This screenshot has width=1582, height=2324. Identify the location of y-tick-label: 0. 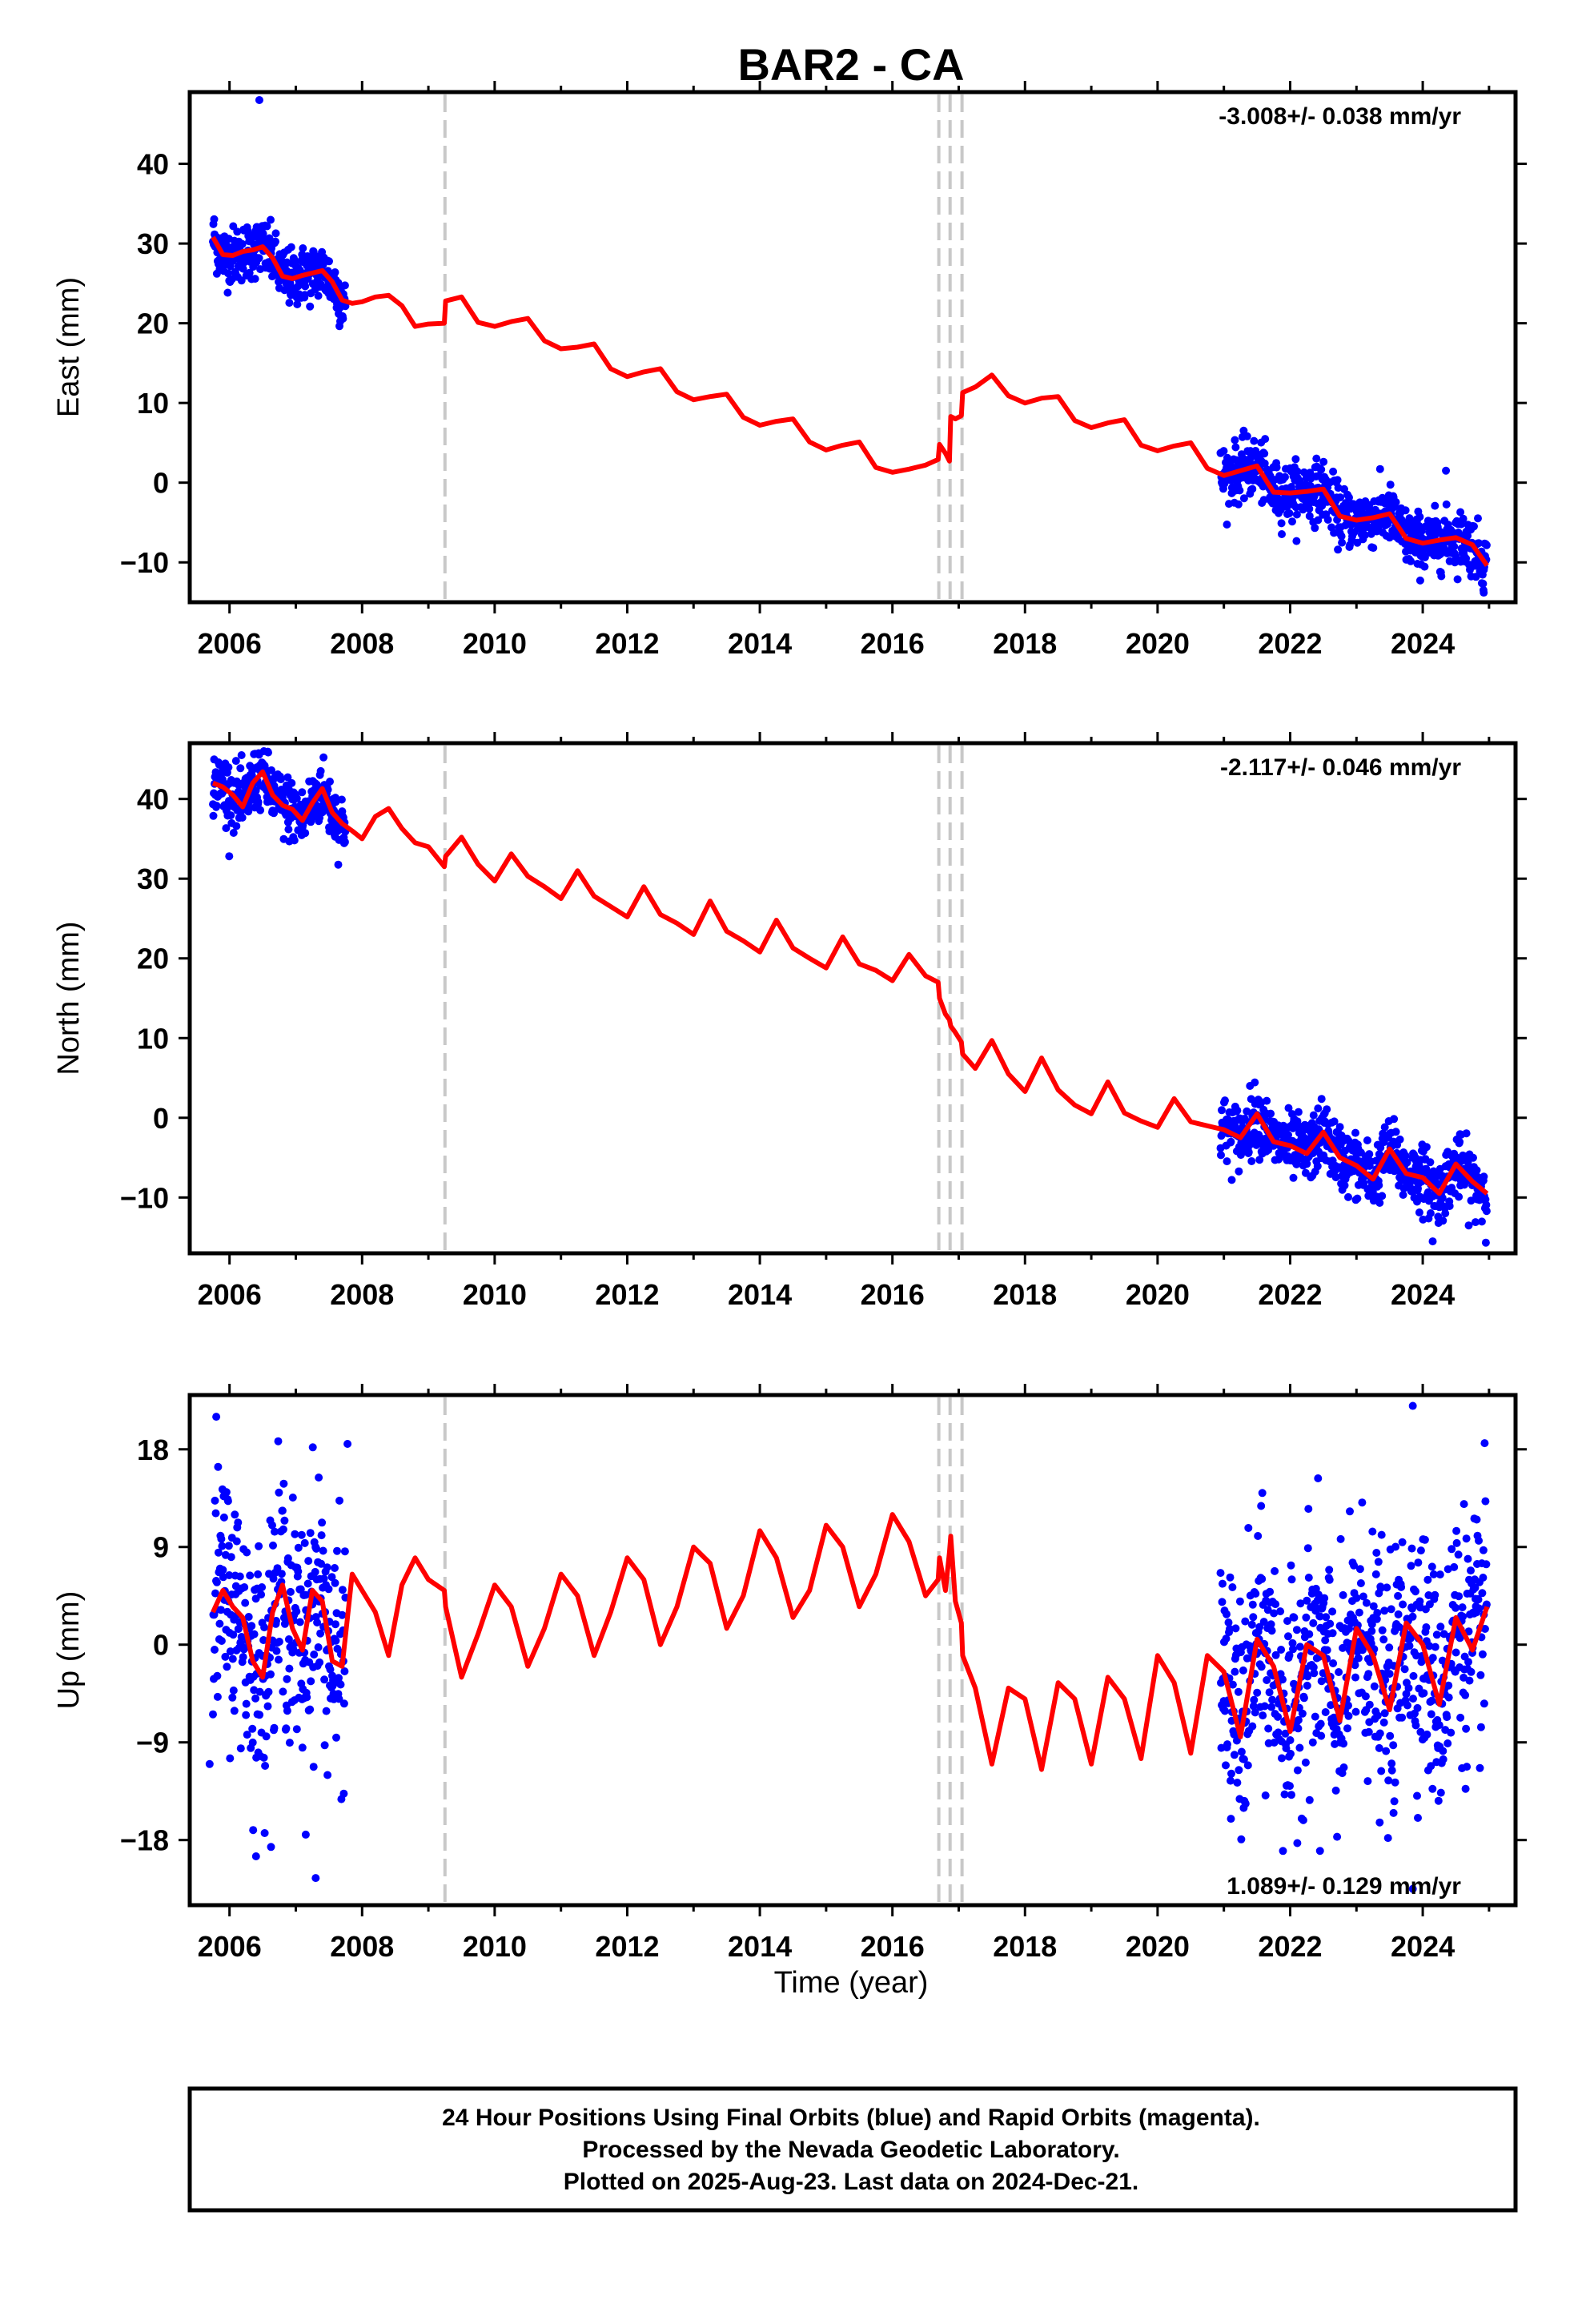
(161, 1119).